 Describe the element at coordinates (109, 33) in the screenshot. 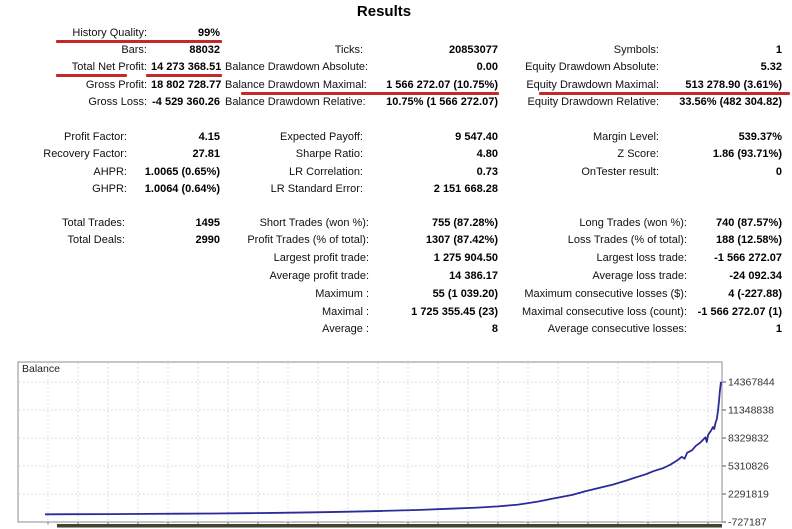

I see `stat-label: History Quality:` at that location.